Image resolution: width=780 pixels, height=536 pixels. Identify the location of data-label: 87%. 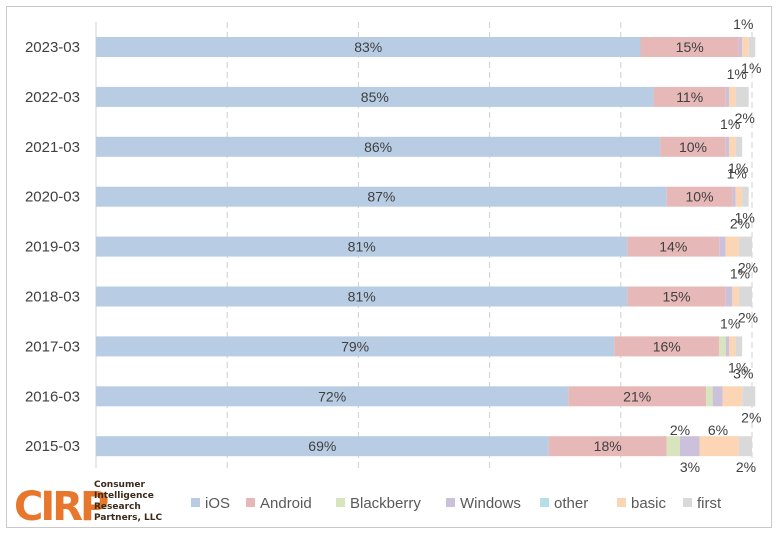
(381, 197).